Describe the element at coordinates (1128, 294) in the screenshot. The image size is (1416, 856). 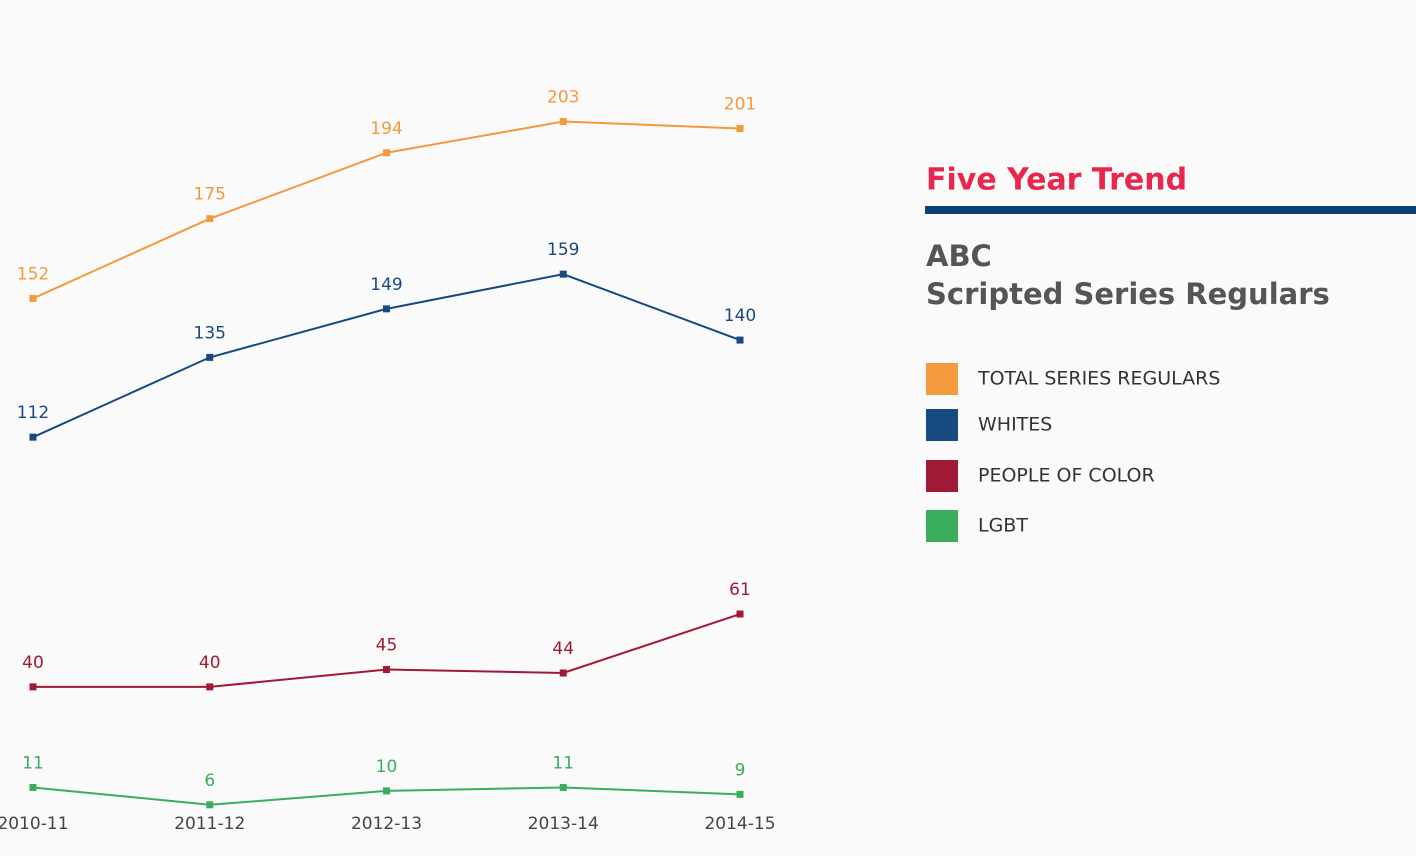
I see `subtitle: Scripted Series Regulars` at that location.